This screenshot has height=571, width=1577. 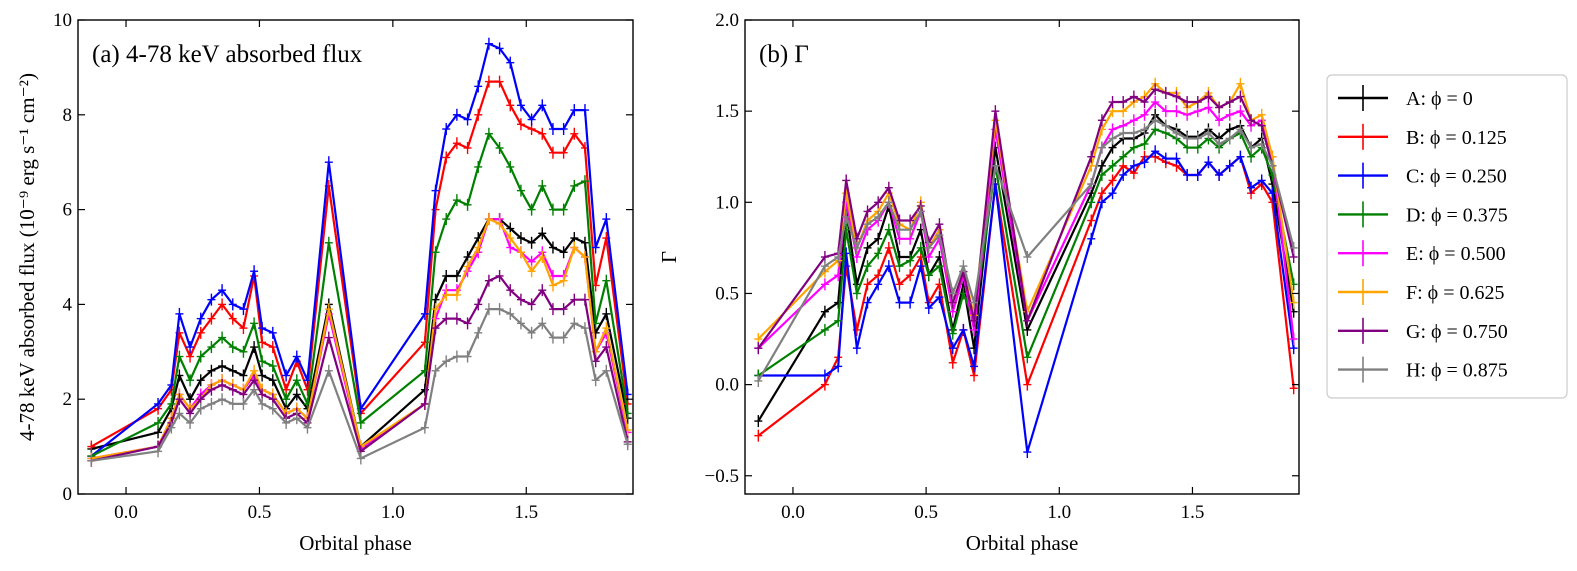 What do you see at coordinates (1022, 543) in the screenshot?
I see `gamma-x-axis-title: Orbital phase` at bounding box center [1022, 543].